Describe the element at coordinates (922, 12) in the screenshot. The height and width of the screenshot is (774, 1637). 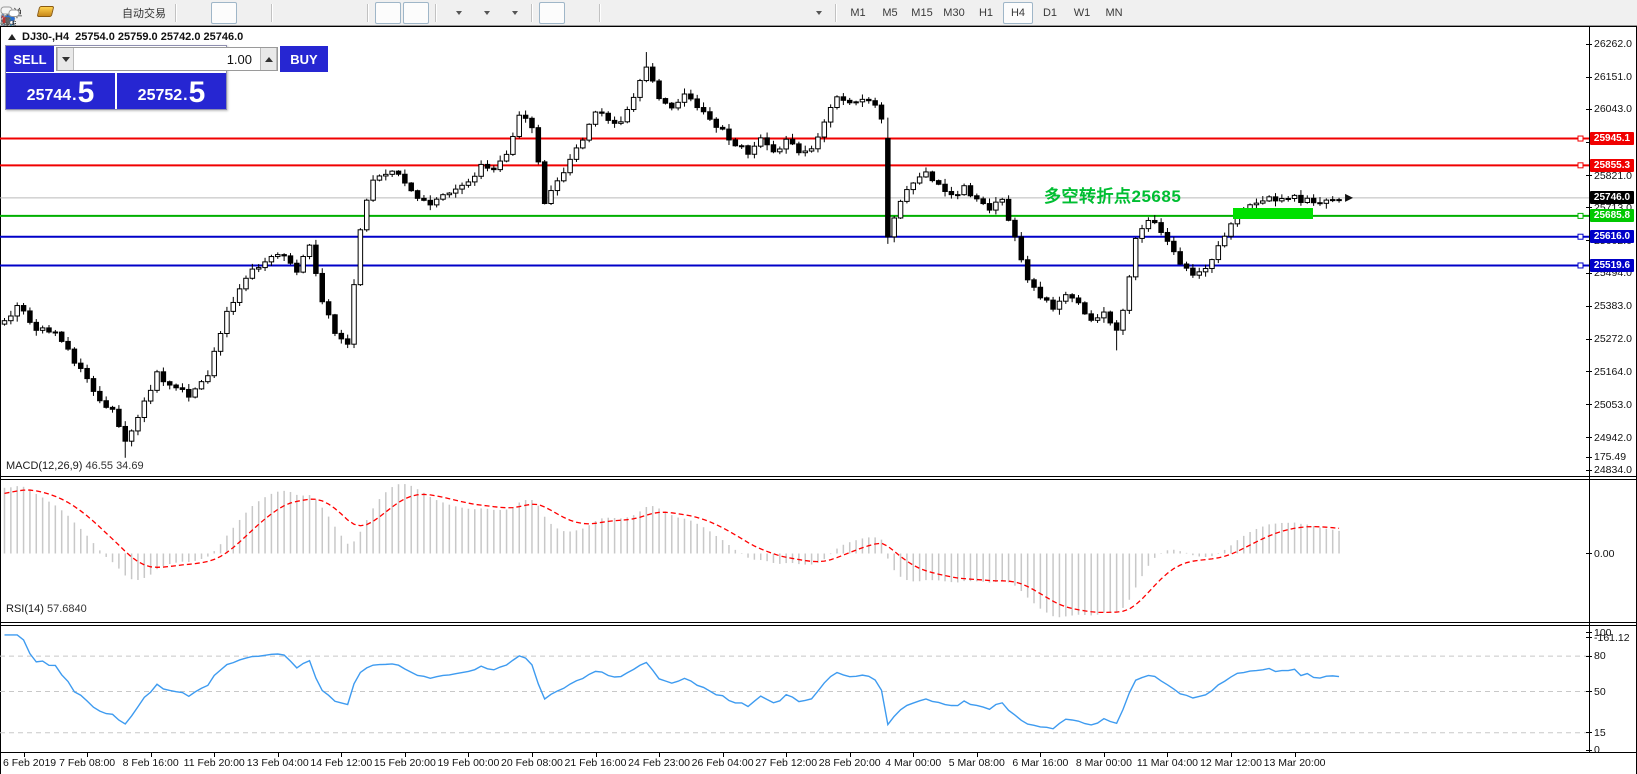
I see `timeframe-m15-button: M15` at that location.